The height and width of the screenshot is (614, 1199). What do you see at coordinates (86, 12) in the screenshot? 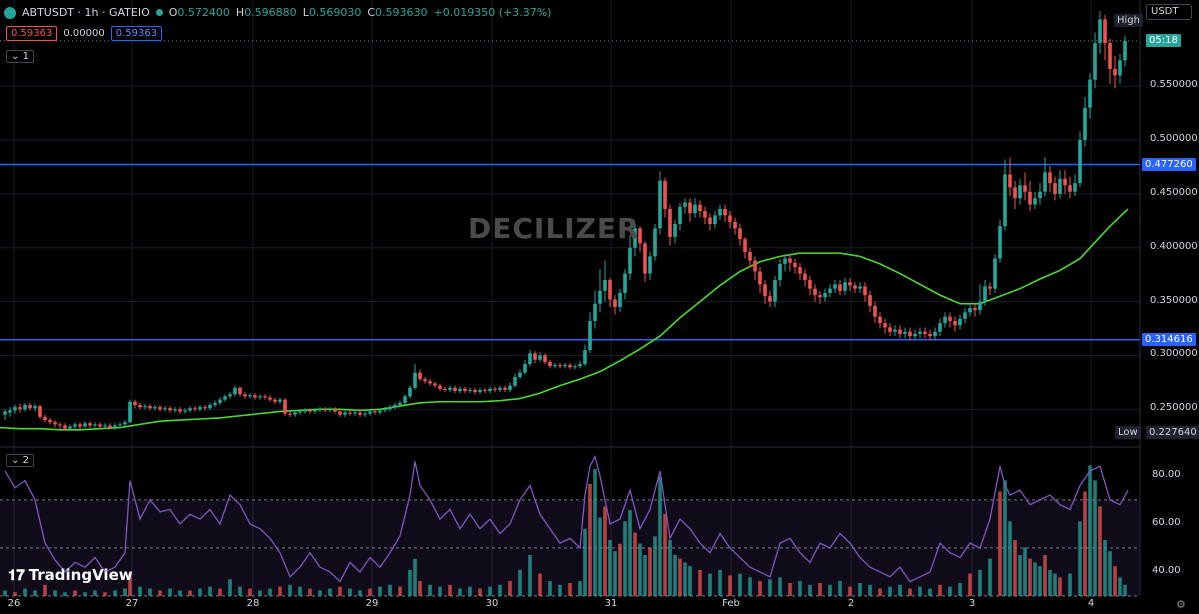
I see `symbol-title: ABTUSDT · 1h · GATEIO` at bounding box center [86, 12].